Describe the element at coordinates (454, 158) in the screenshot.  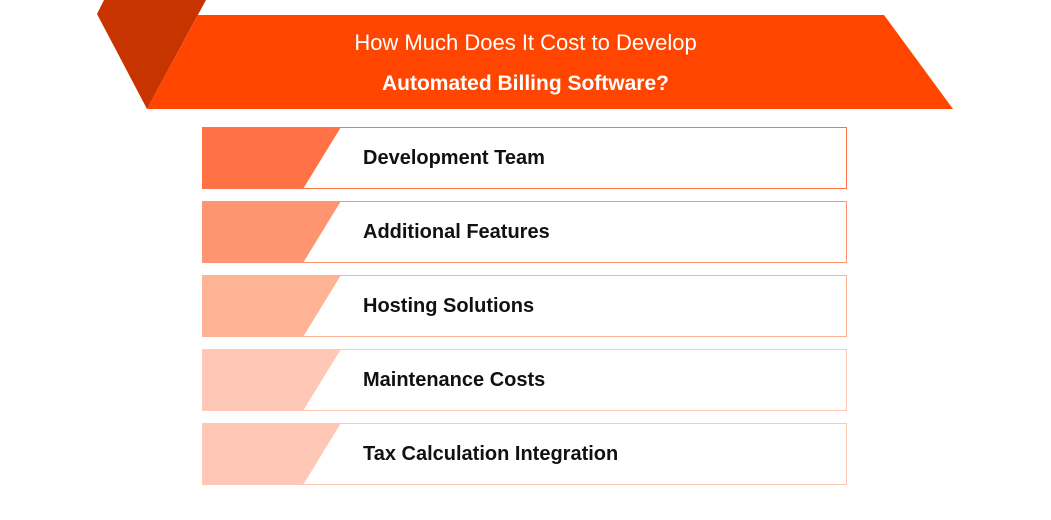
I see `item-label: Development Team` at that location.